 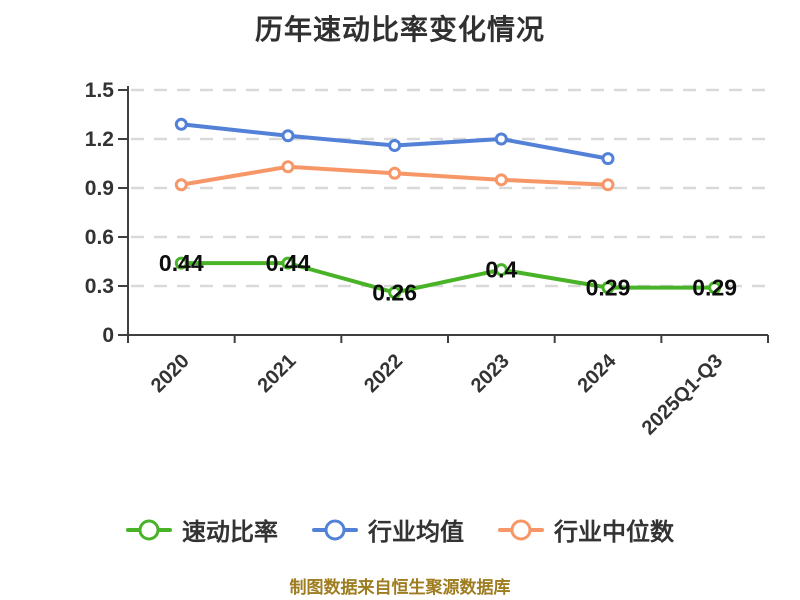 I want to click on point-label-quick-ratio-2021: 0.44, so click(x=288, y=263).